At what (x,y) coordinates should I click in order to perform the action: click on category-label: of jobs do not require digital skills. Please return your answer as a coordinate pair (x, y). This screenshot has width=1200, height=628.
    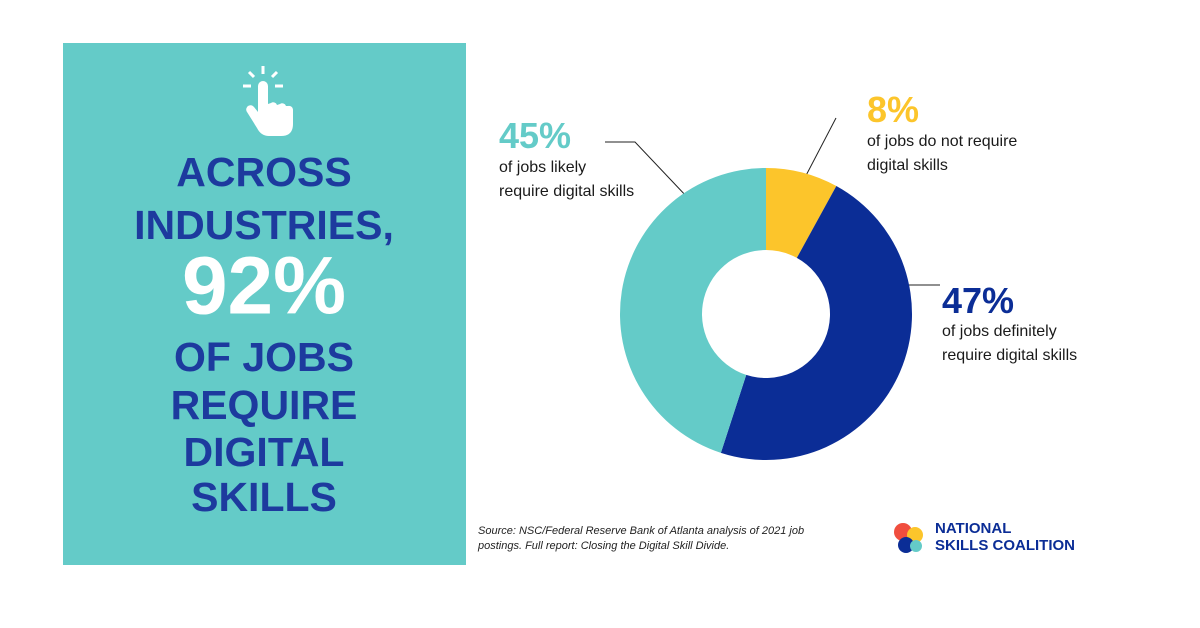
    Looking at the image, I should click on (942, 153).